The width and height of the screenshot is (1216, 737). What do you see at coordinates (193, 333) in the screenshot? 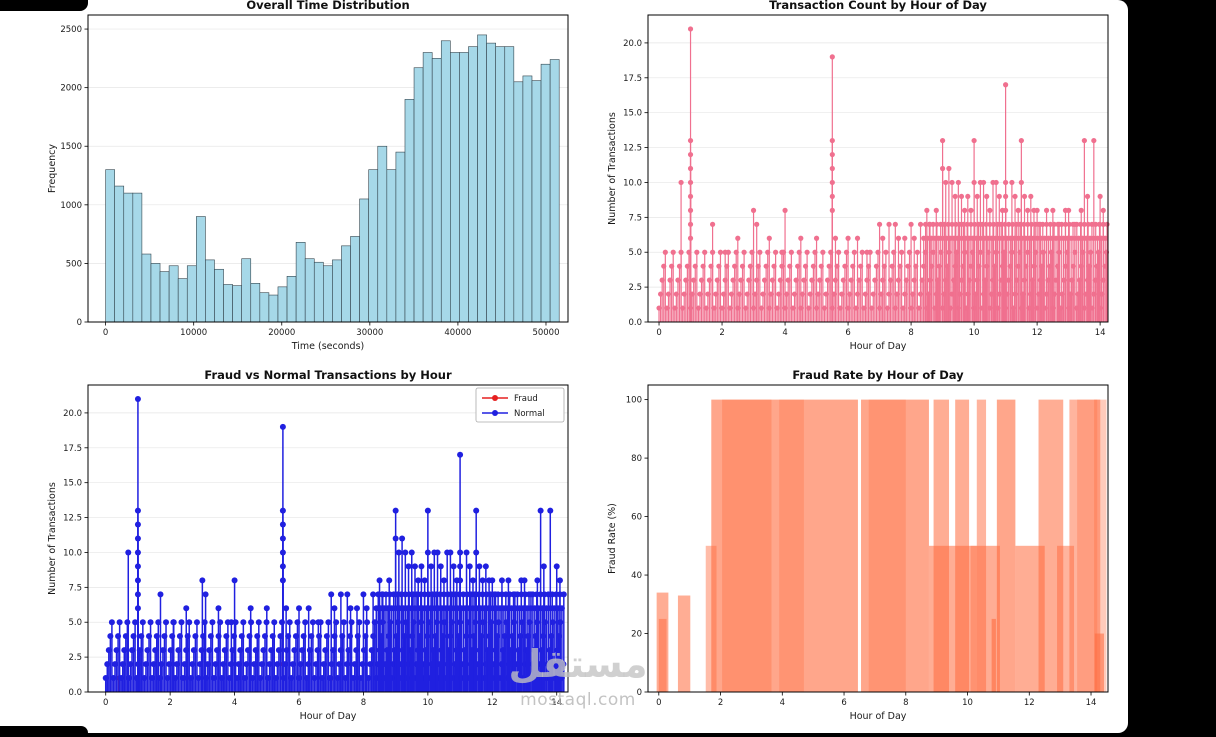
I see `x-tick-label: 10000` at bounding box center [193, 333].